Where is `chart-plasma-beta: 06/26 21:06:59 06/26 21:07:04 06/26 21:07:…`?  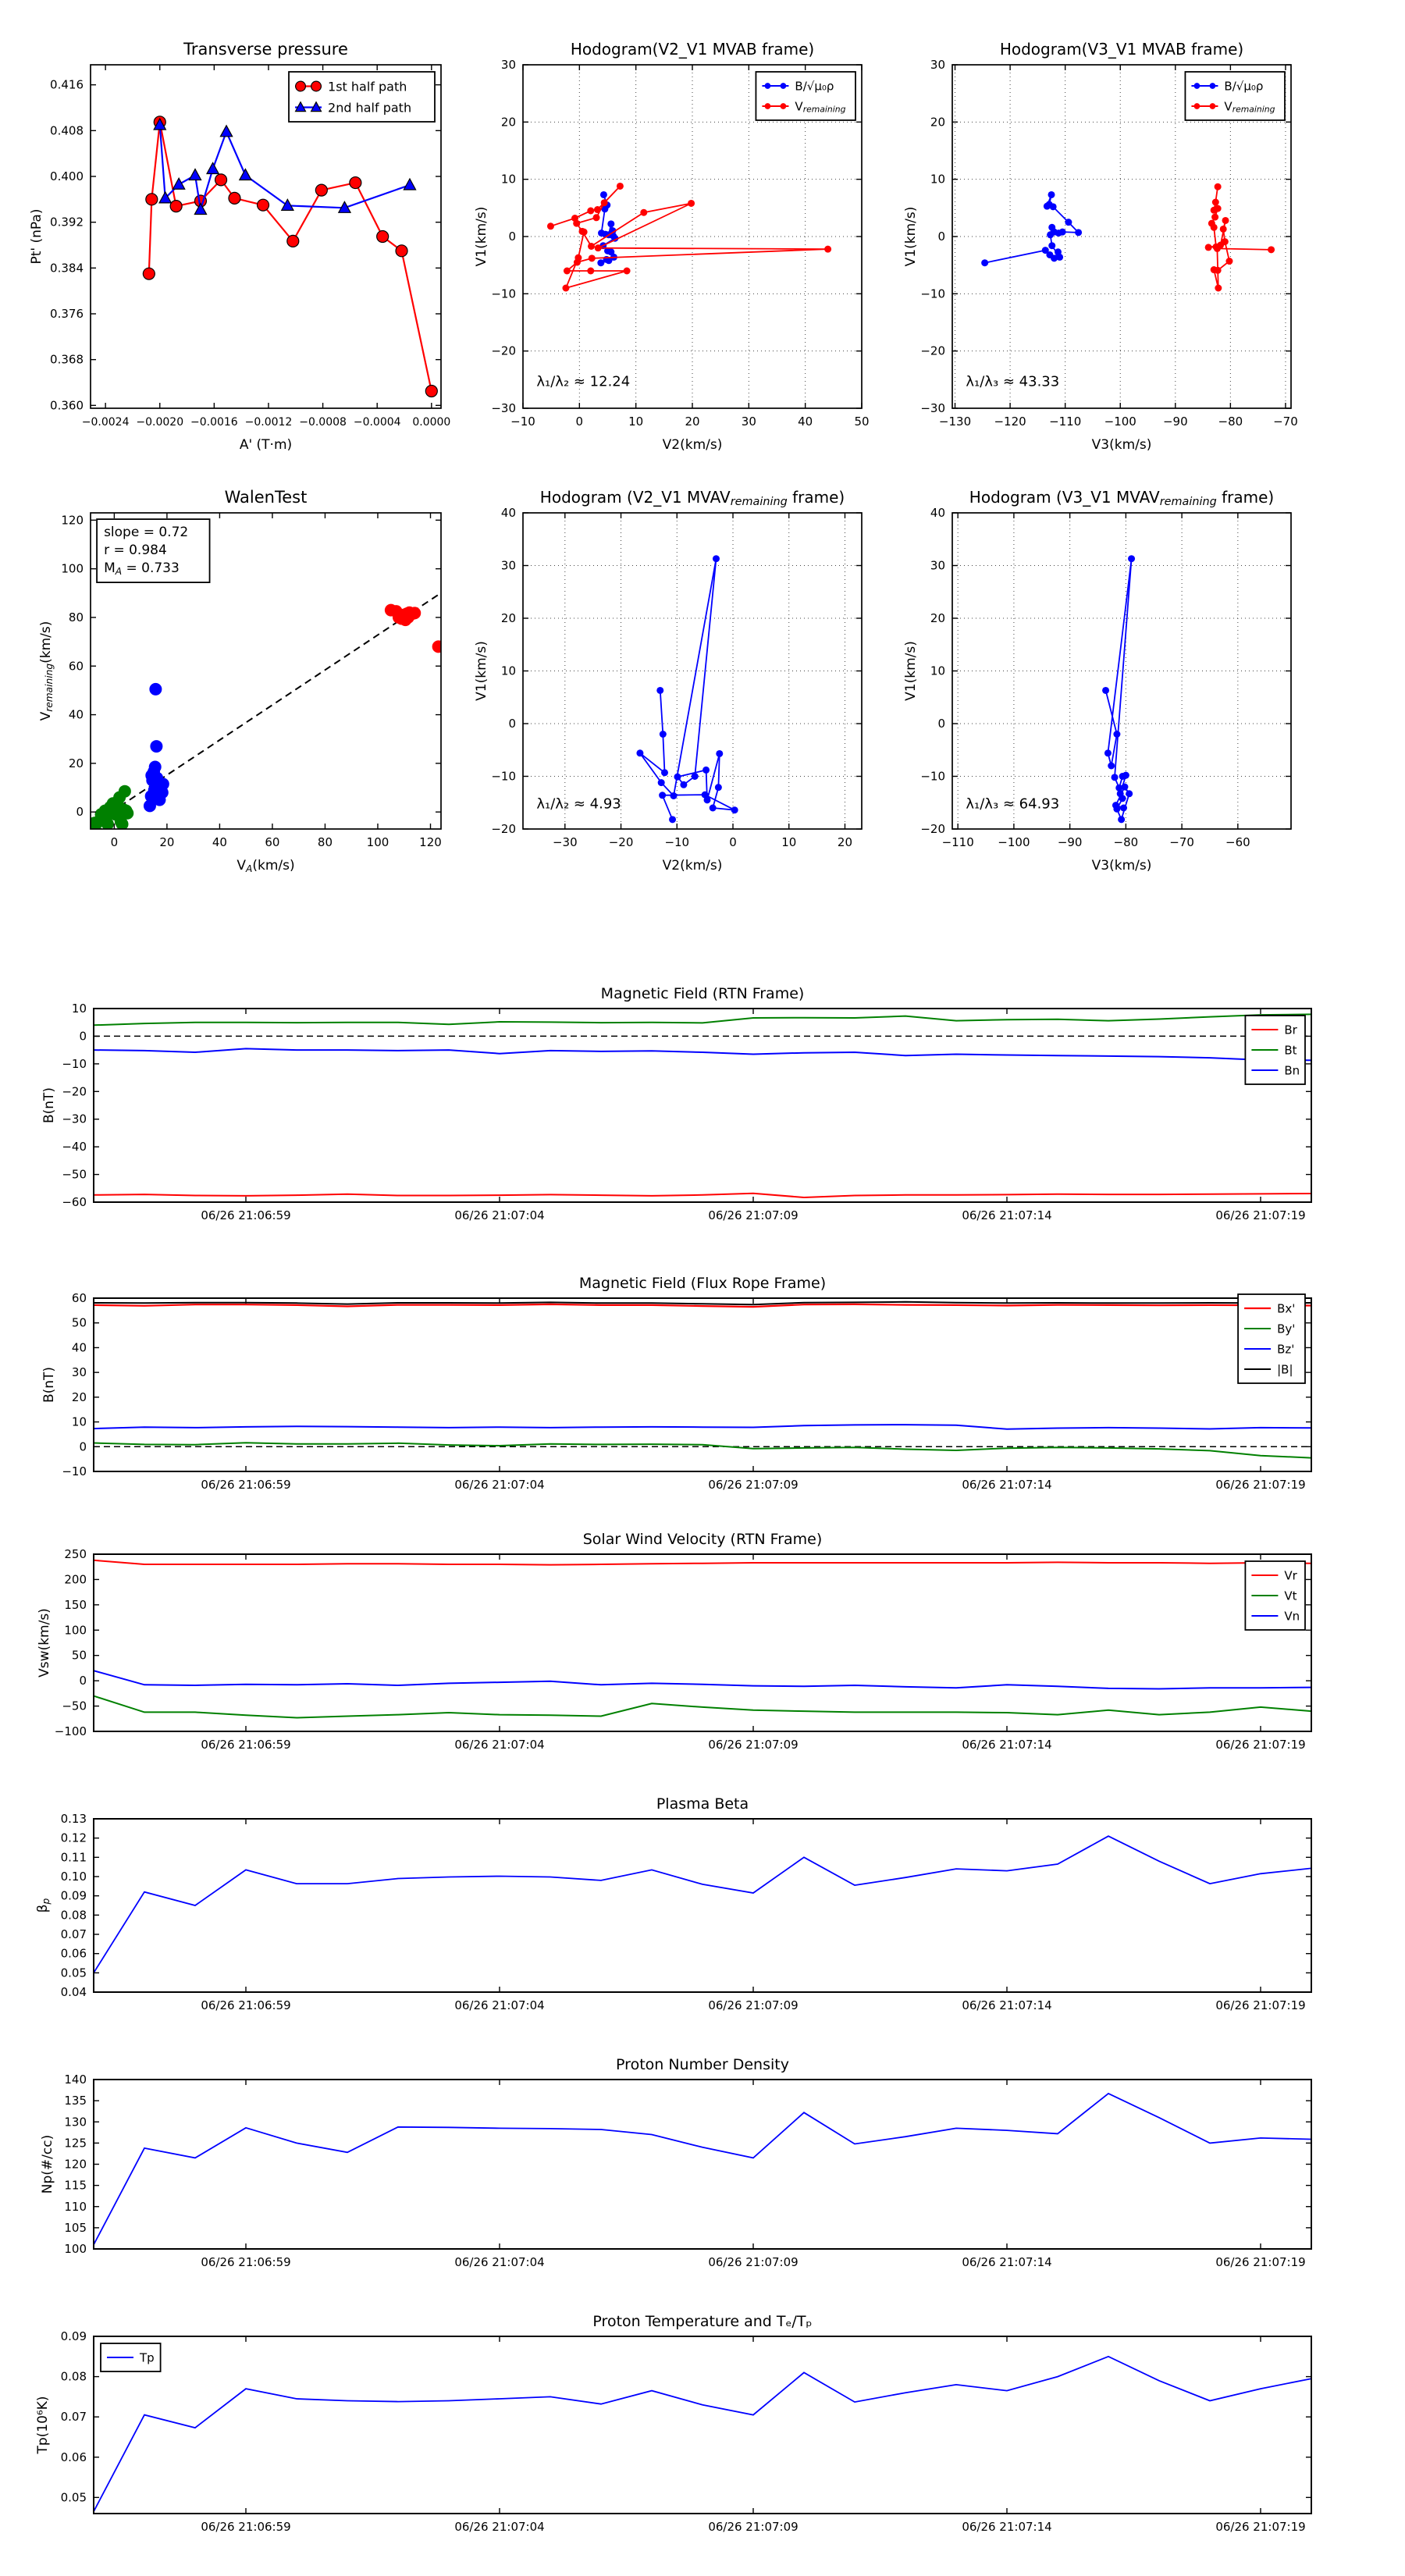 chart-plasma-beta: 06/26 21:06:59 06/26 21:07:04 06/26 21:07:… is located at coordinates (674, 1903).